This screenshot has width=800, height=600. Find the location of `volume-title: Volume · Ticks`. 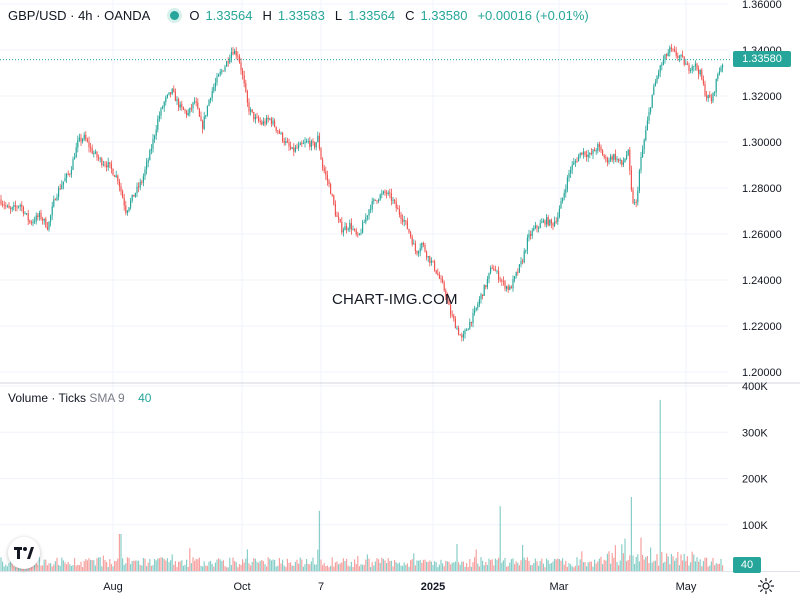

volume-title: Volume · Ticks is located at coordinates (47, 398).